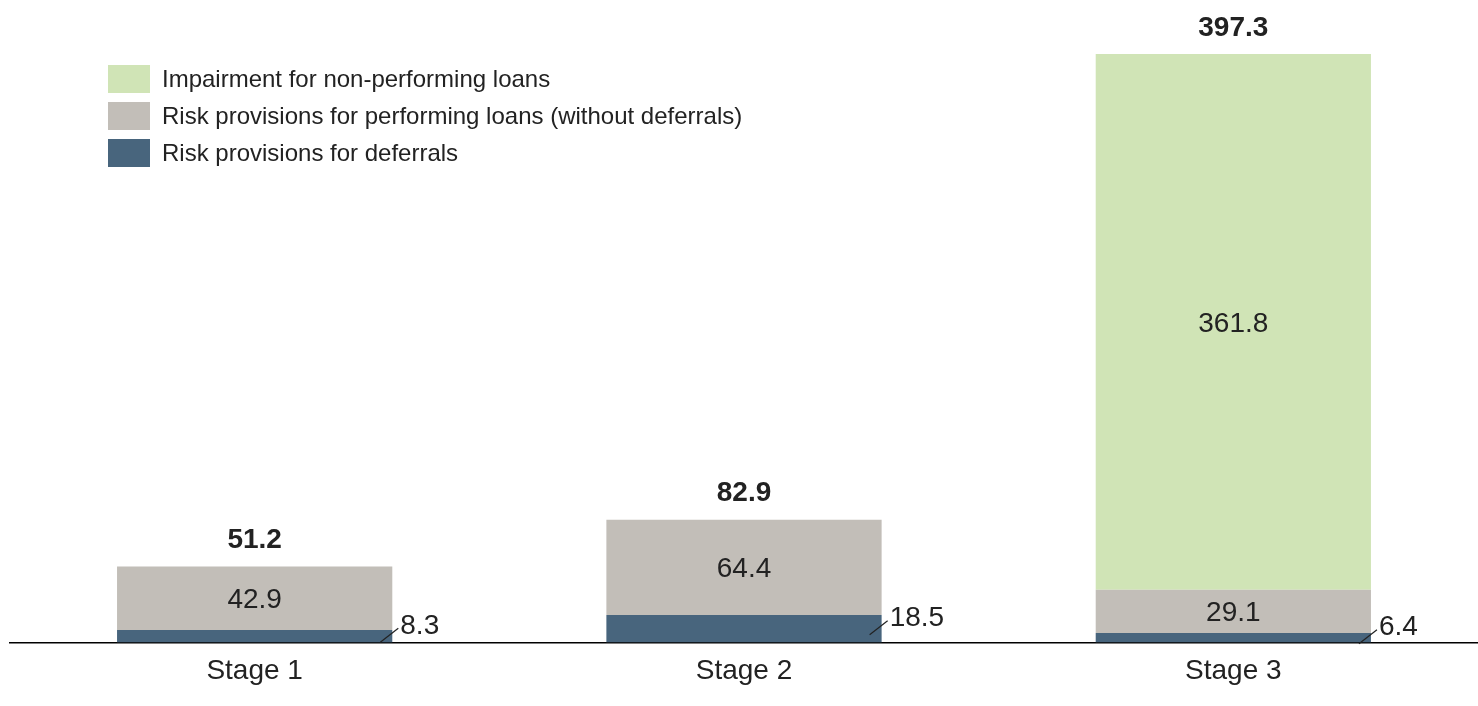  Describe the element at coordinates (744, 669) in the screenshot. I see `x-tick-label: Stage 2` at that location.